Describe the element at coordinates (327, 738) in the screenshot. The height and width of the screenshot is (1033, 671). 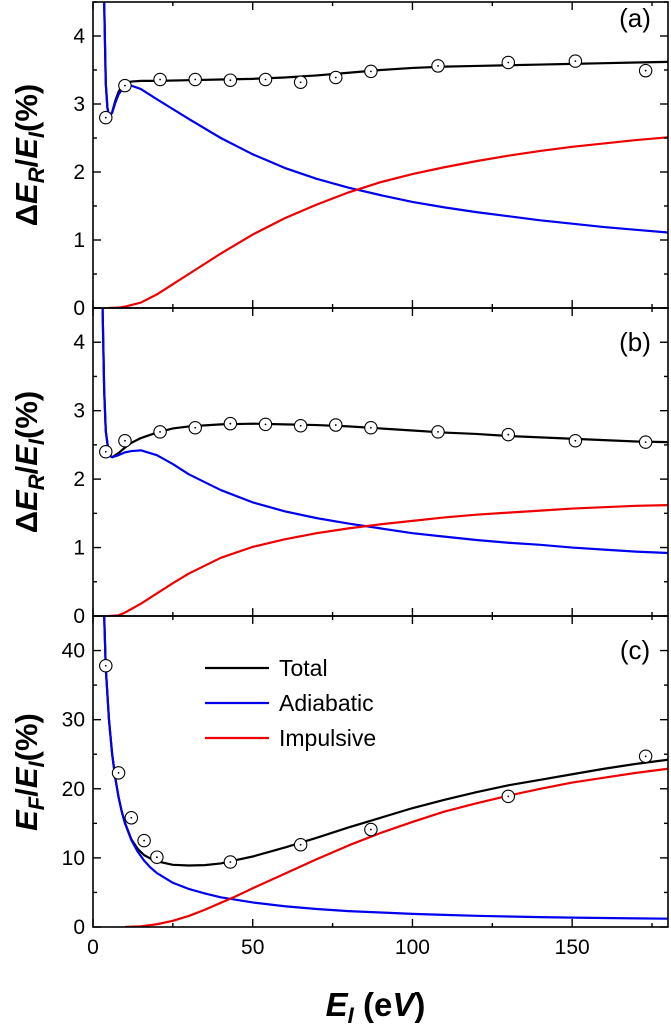
I see `legend-label-impulsive: Impulsive` at that location.